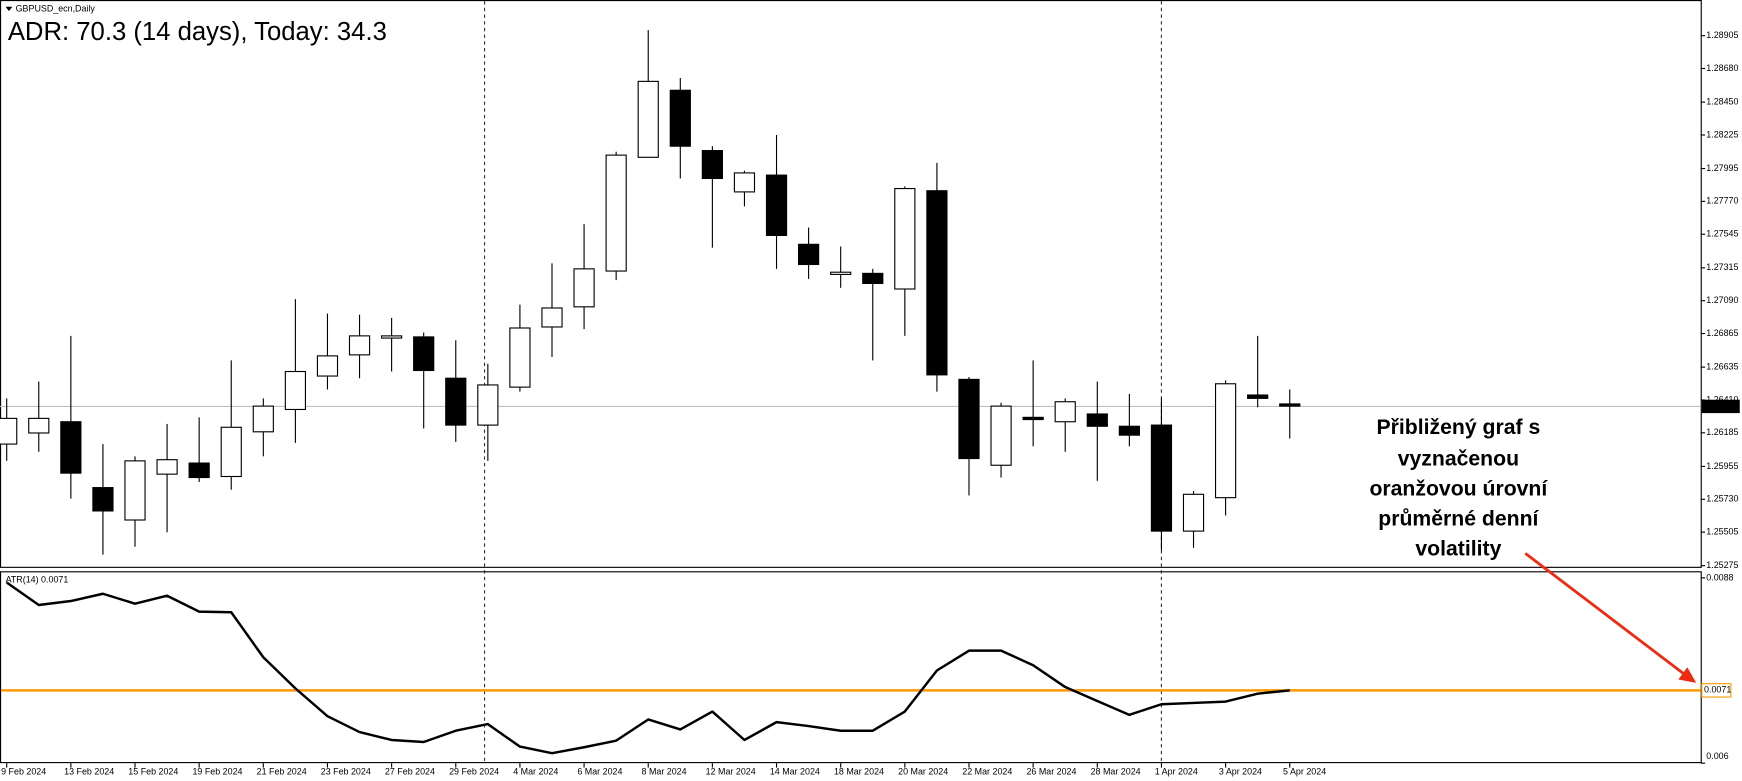 This screenshot has width=1742, height=781. What do you see at coordinates (795, 771) in the screenshot?
I see `x-tick-label: 14 Mar 2024` at bounding box center [795, 771].